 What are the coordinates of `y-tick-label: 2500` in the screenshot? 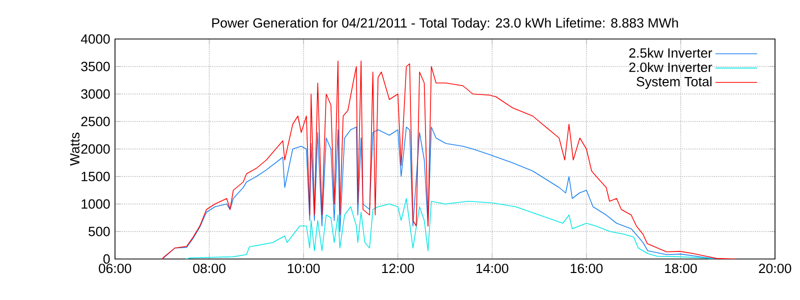 It's located at (95, 121).